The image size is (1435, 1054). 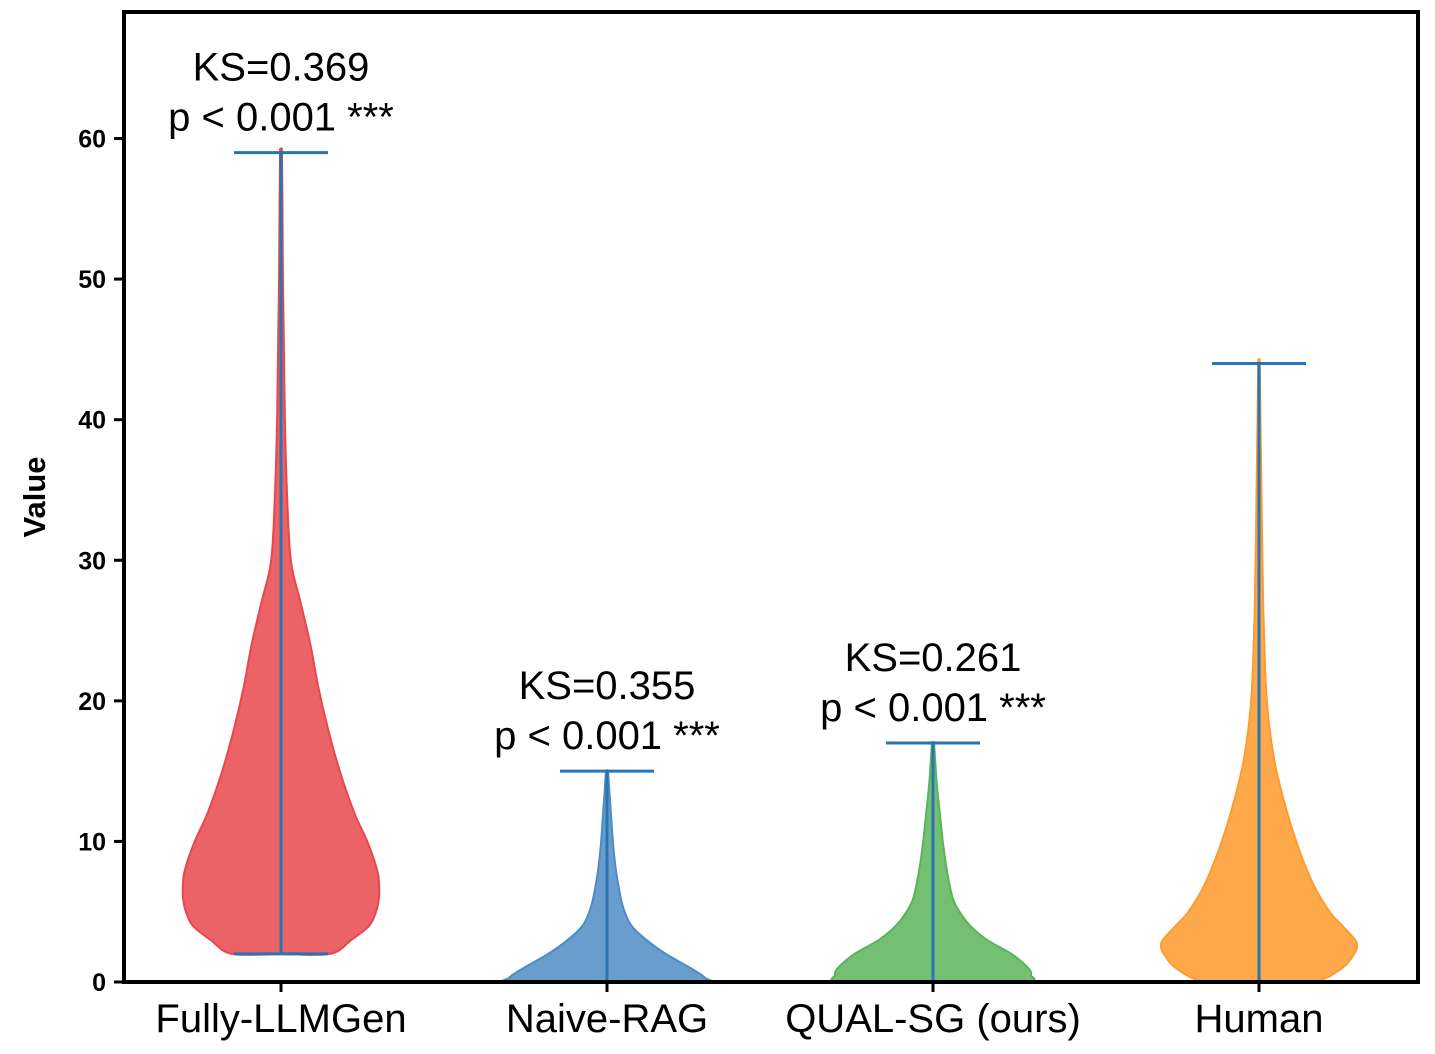 I want to click on x-tick-label-qual-sg-ours: QUAL-SG (ours), so click(x=933, y=1019).